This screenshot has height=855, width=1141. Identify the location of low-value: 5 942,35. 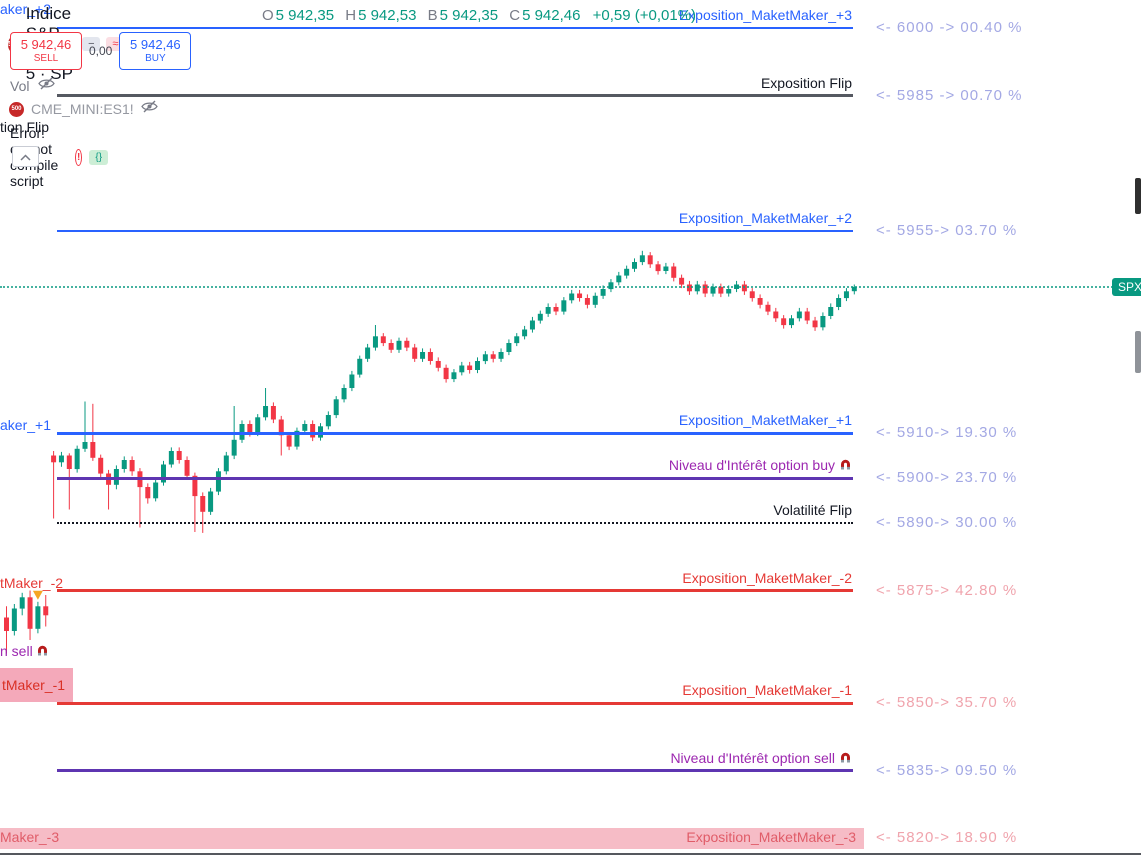
(469, 15).